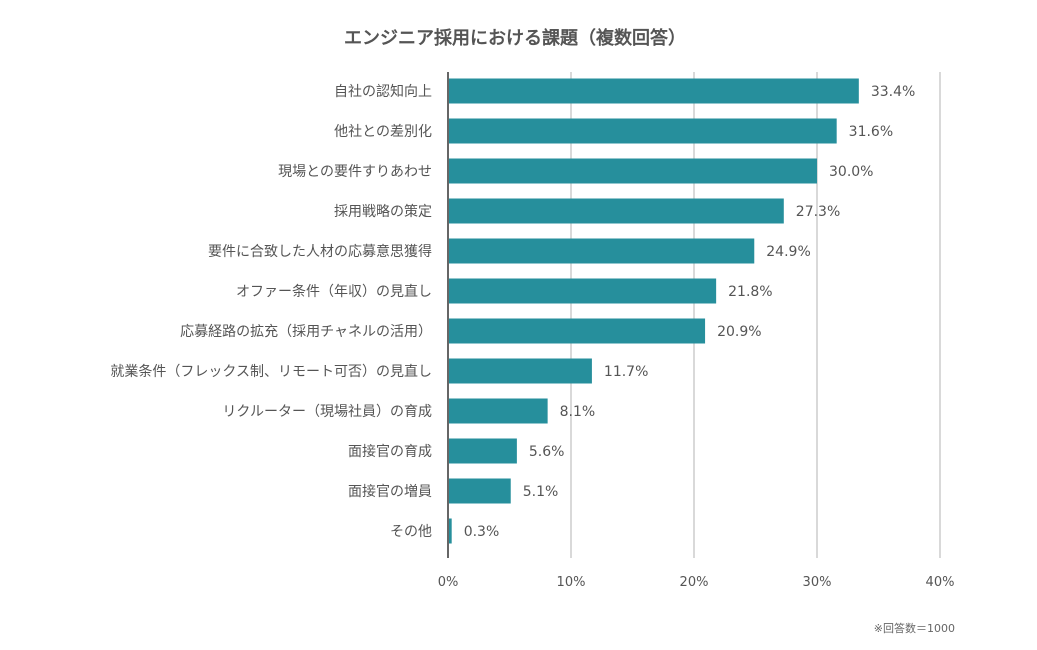 This screenshot has height=650, width=1037. What do you see at coordinates (306, 332) in the screenshot?
I see `category-label: 応募経路の拡充（採用チャネルの活用）` at bounding box center [306, 332].